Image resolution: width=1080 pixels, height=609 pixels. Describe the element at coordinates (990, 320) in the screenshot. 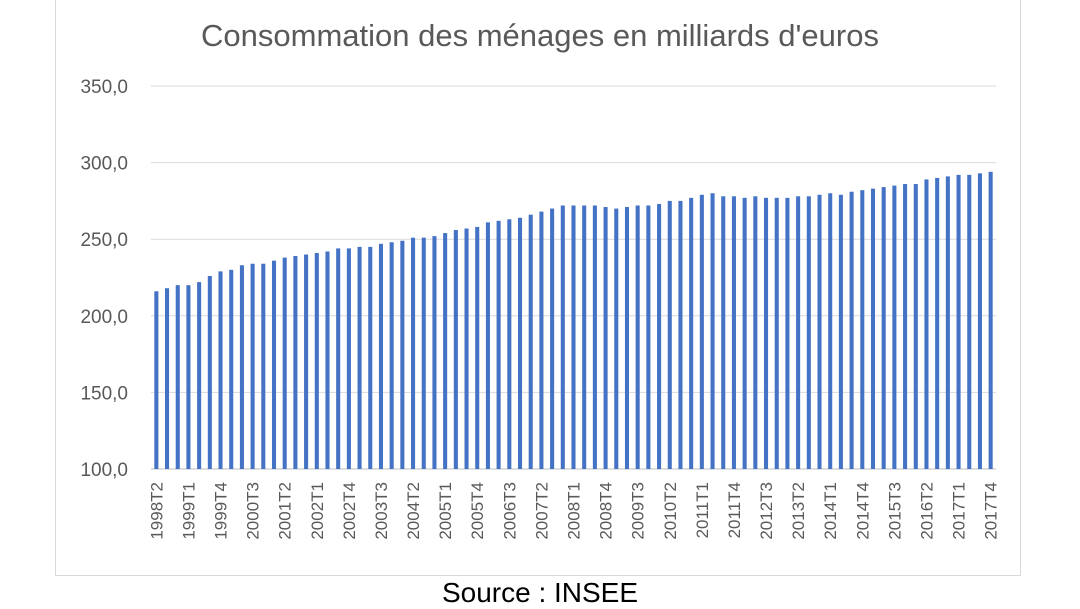

I see `bar-2017T4` at that location.